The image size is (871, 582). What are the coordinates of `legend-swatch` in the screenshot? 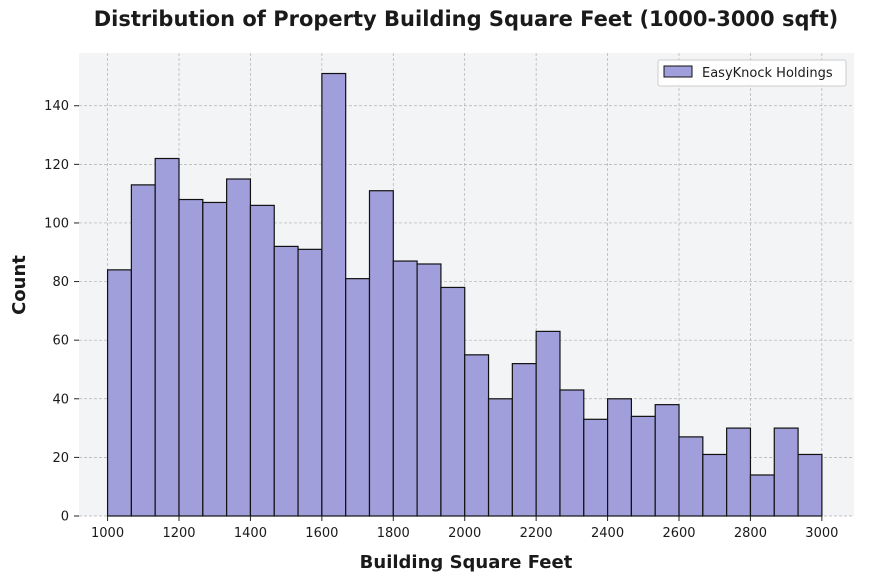 It's located at (678, 71).